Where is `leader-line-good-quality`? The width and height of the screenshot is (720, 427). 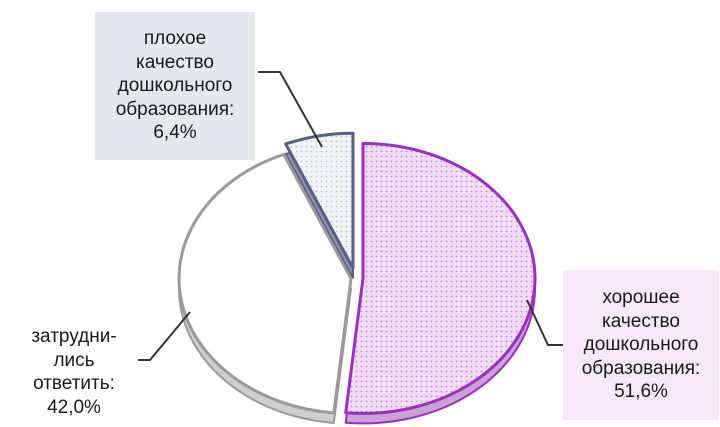 leader-line-good-quality is located at coordinates (544, 322).